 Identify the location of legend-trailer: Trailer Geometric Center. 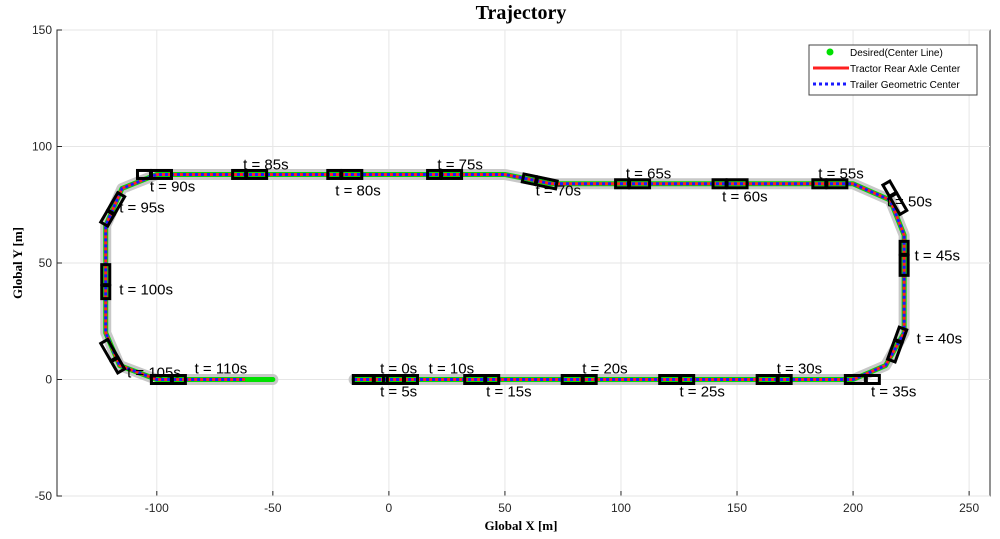
(905, 85).